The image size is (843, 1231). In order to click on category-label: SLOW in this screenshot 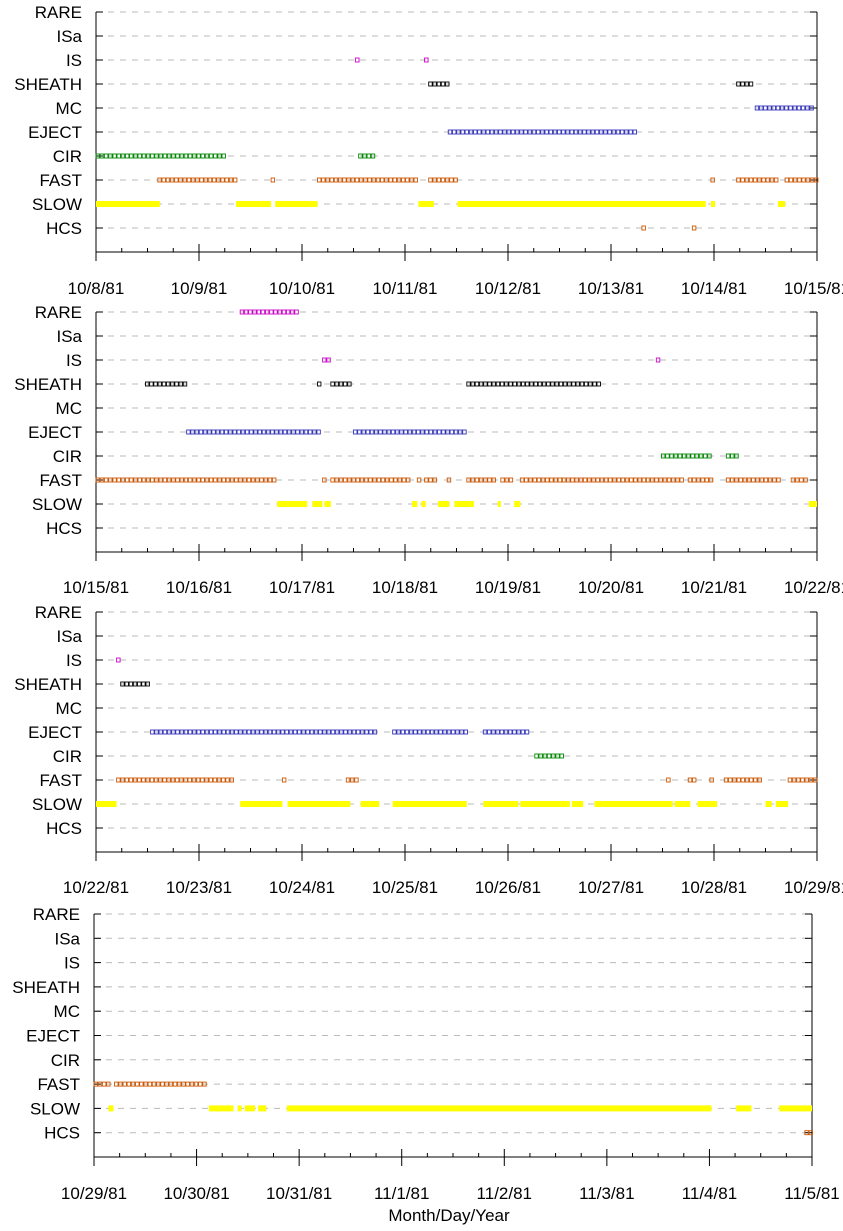, I will do `click(57, 204)`.